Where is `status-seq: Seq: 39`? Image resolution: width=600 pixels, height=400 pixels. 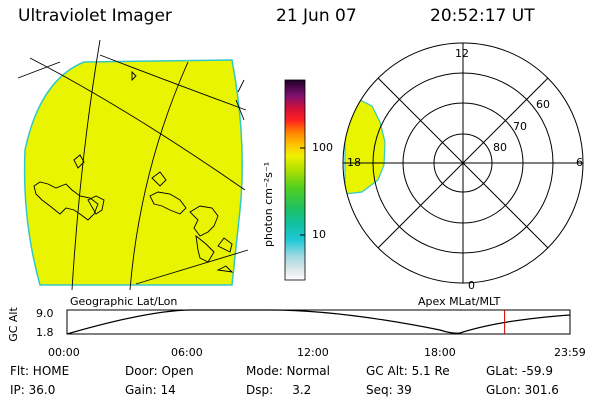
status-seq: Seq: 39 is located at coordinates (389, 390).